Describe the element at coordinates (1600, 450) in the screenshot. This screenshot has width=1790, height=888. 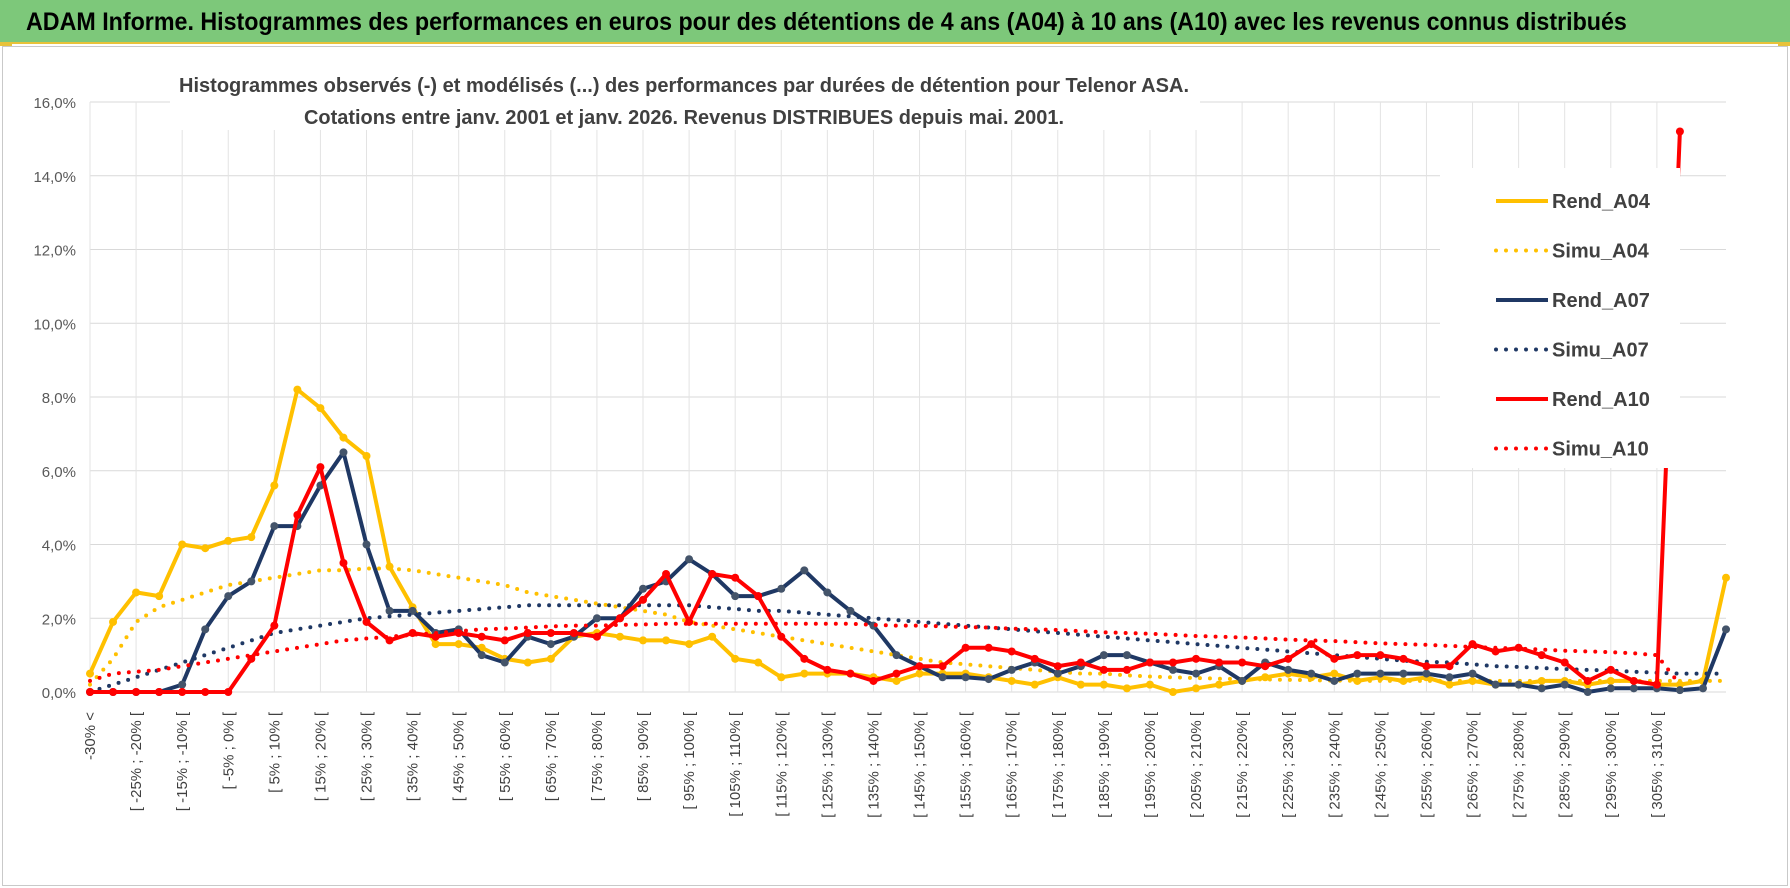
I see `legend-label: Simu_A10` at that location.